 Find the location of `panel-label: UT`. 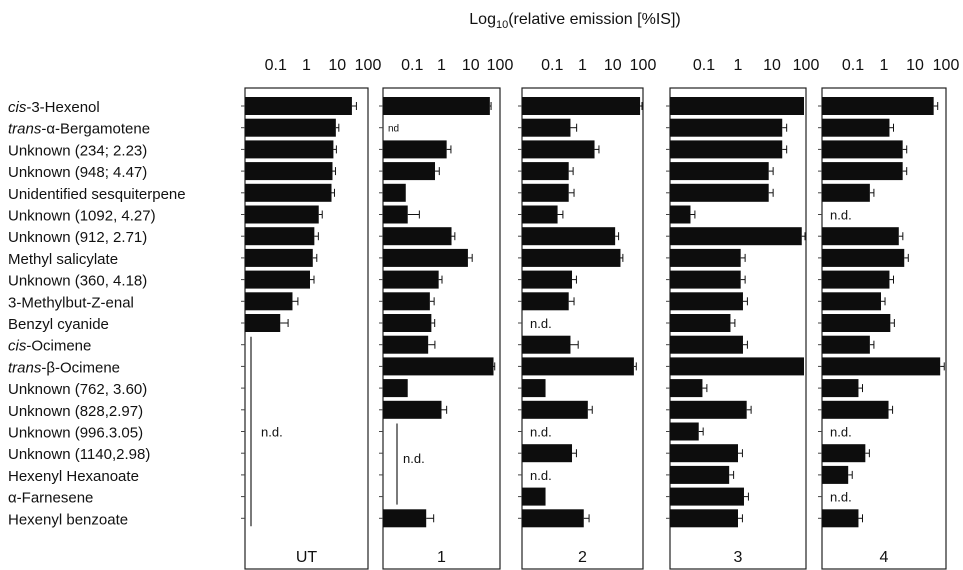

panel-label: UT is located at coordinates (307, 557).